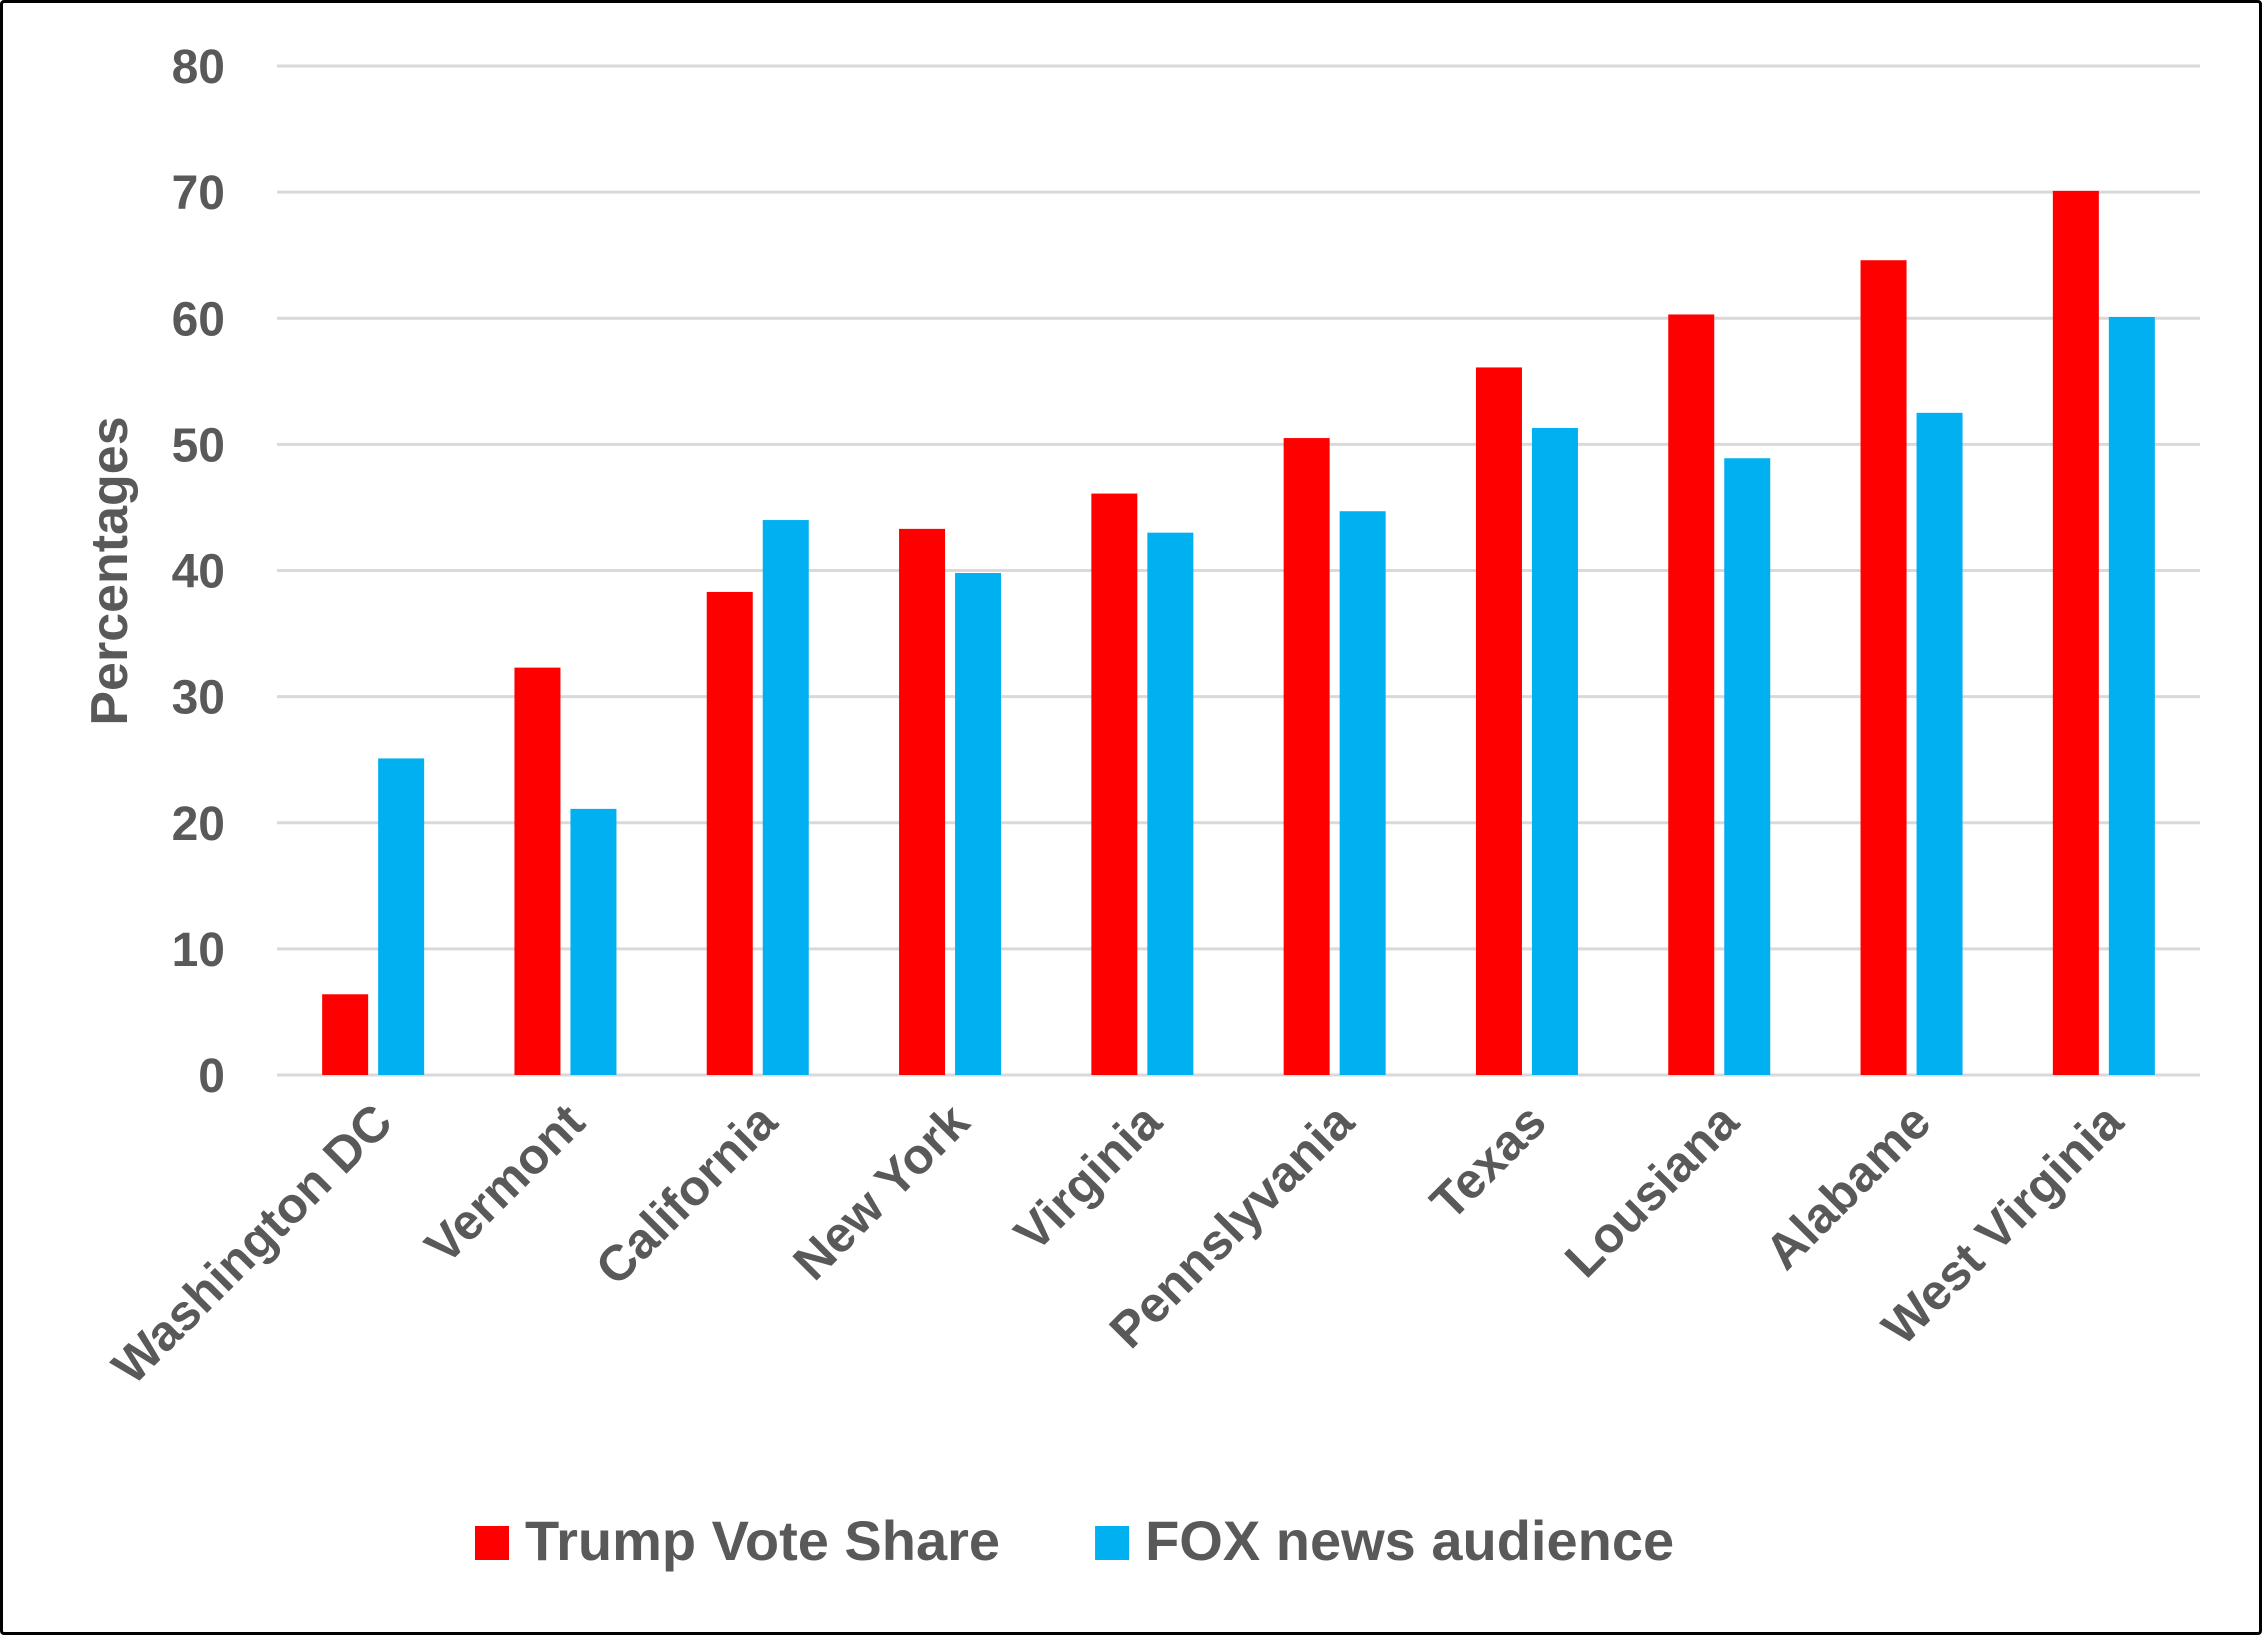 Image resolution: width=2262 pixels, height=1638 pixels. What do you see at coordinates (1652, 1190) in the screenshot?
I see `x-tick-label: Lousiana` at bounding box center [1652, 1190].